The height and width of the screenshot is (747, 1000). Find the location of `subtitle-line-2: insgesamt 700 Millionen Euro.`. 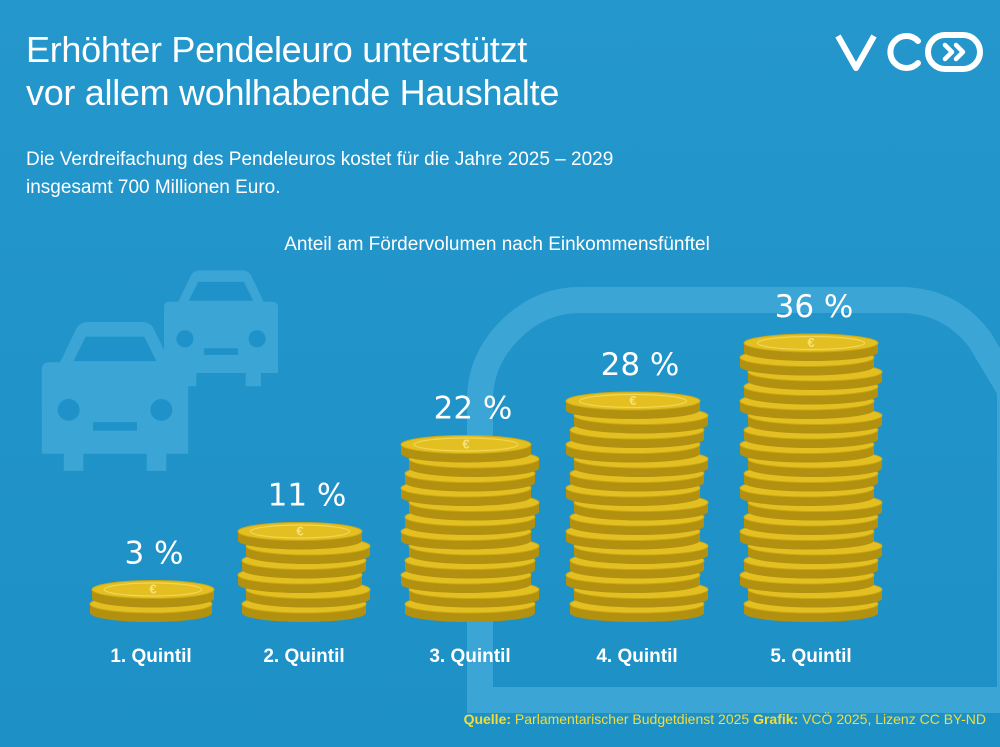

subtitle-line-2: insgesamt 700 Millionen Euro. is located at coordinates (153, 187).